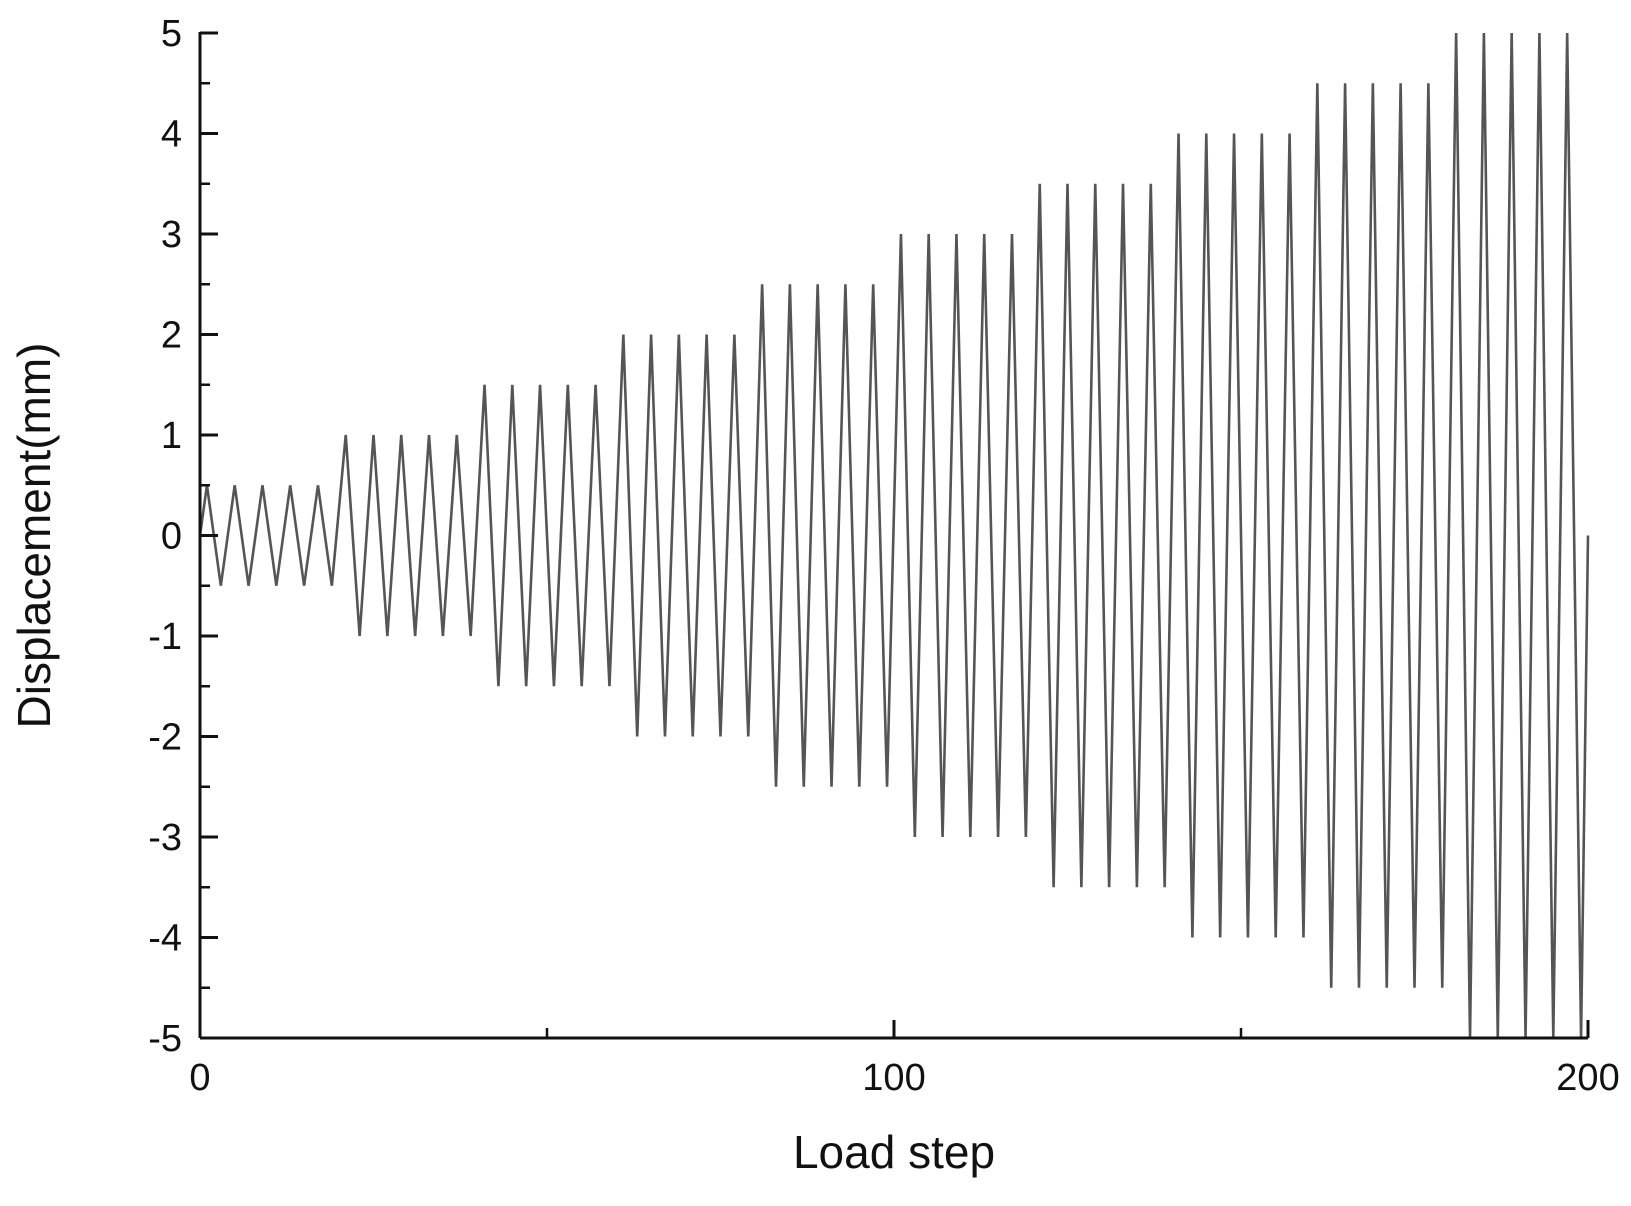 This screenshot has height=1206, width=1631. What do you see at coordinates (171, 436) in the screenshot?
I see `y-tick-label: 1` at bounding box center [171, 436].